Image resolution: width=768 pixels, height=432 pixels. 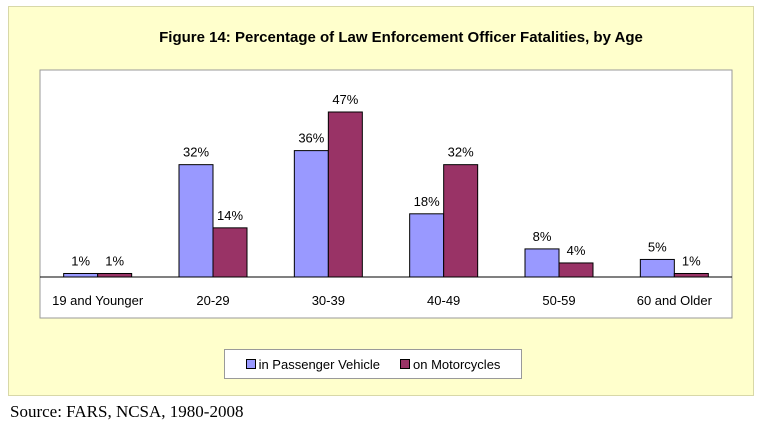 What do you see at coordinates (427, 201) in the screenshot?
I see `data-label-passenger-vehicle-3: 18%` at bounding box center [427, 201].